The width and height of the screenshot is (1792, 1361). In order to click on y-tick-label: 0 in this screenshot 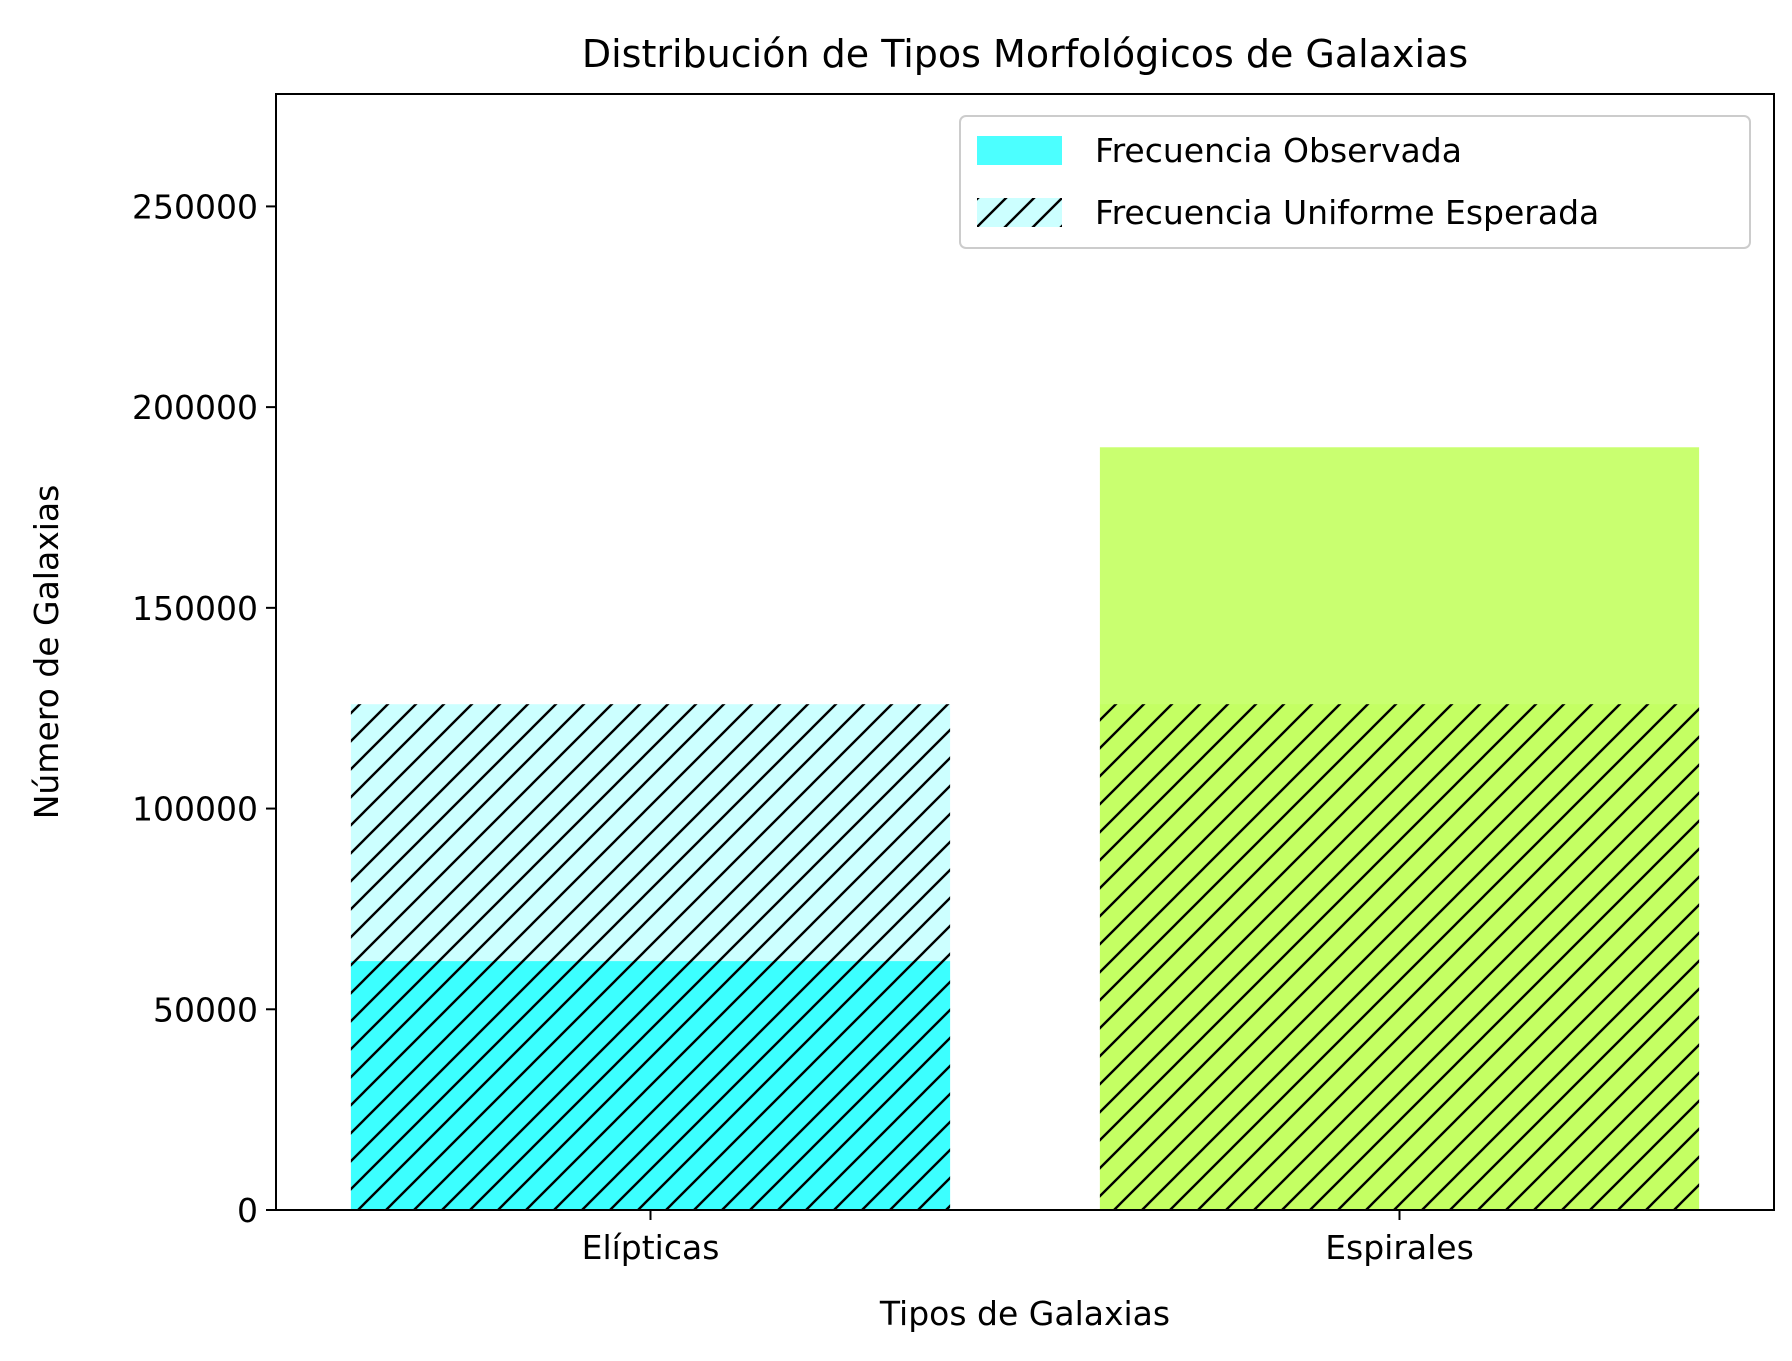, I will do `click(247, 1210)`.